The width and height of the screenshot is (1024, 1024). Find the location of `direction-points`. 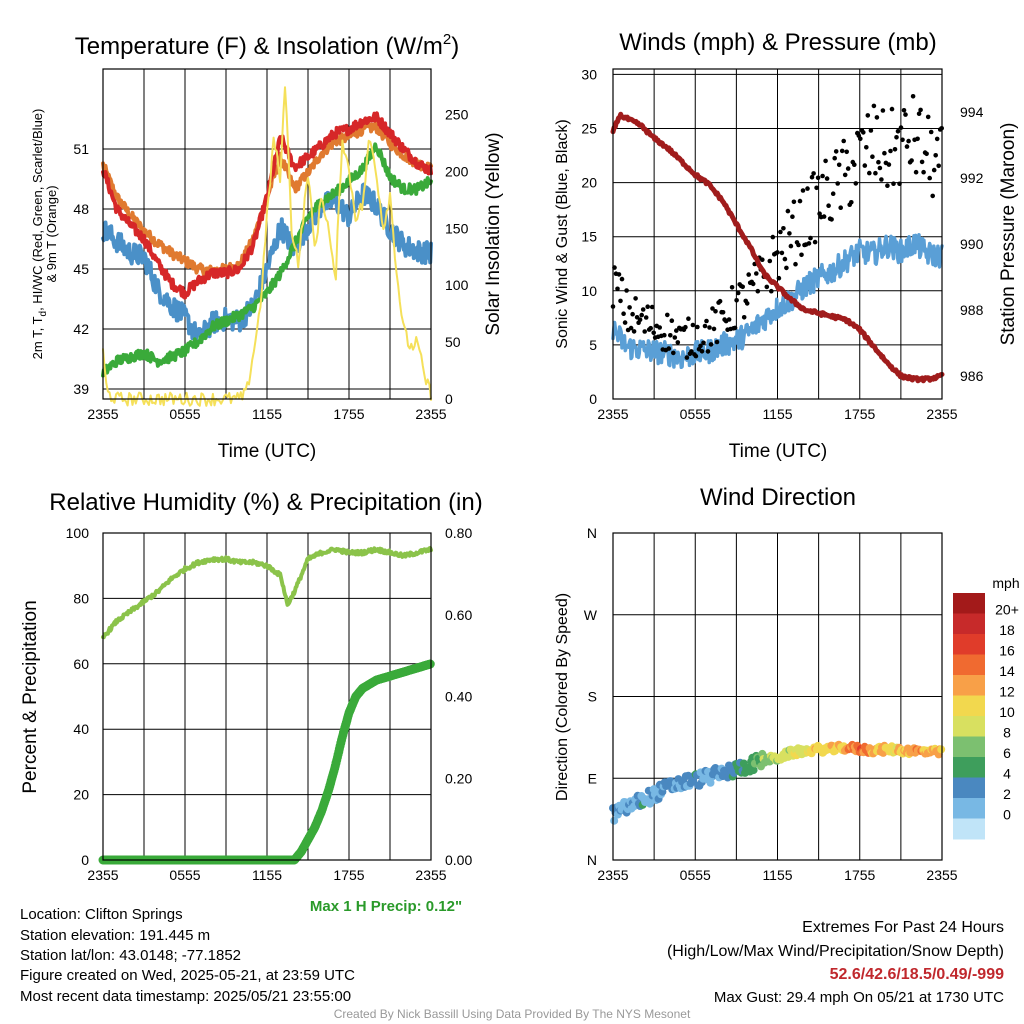

direction-points is located at coordinates (777, 782).